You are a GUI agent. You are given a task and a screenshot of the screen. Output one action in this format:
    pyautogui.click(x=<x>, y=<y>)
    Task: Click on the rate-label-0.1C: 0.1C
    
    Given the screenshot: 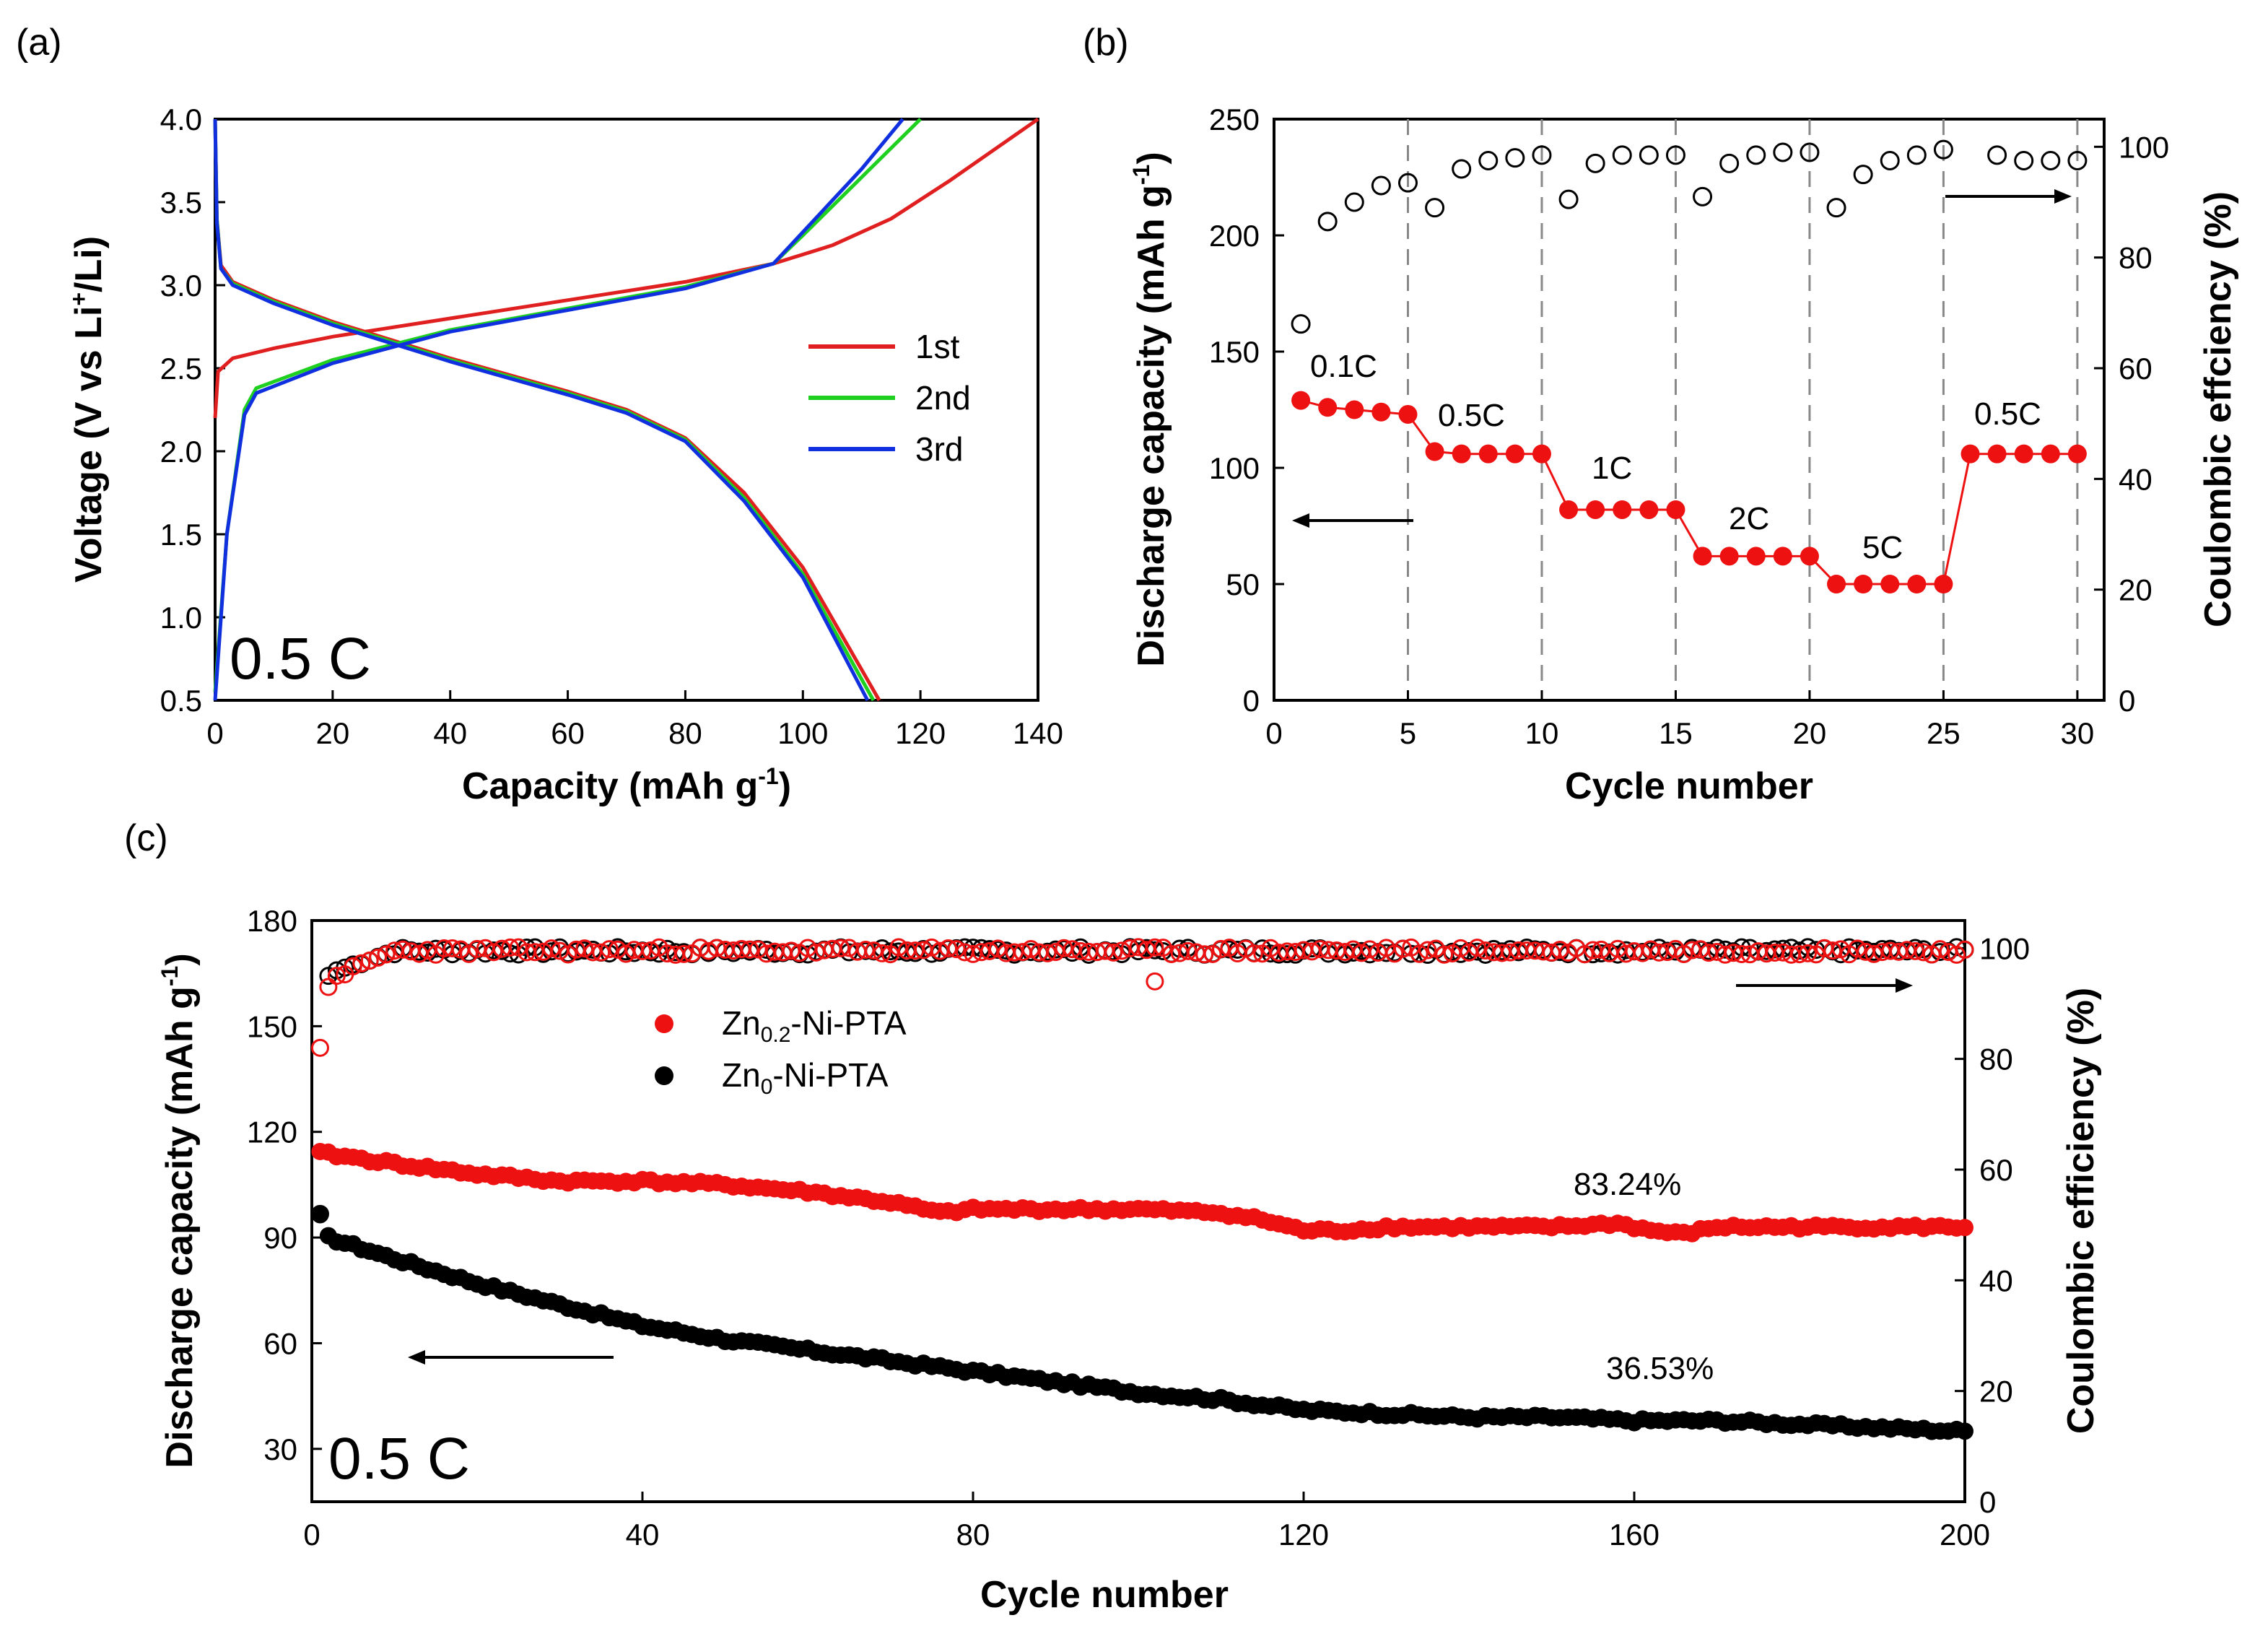 What is the action you would take?
    pyautogui.click(x=1343, y=366)
    